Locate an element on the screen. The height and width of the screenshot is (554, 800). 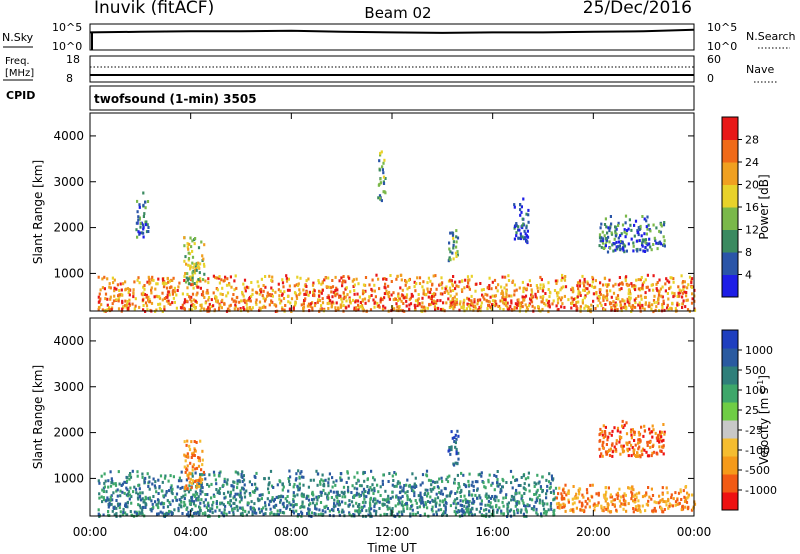
power-colorbar-tick-label: 28 is located at coordinates (752, 140).